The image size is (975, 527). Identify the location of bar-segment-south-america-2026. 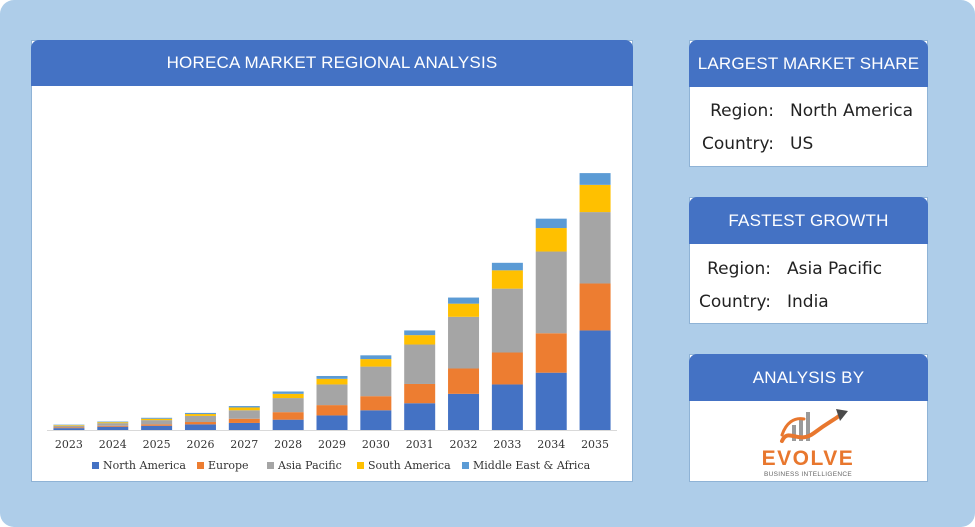
(200, 415).